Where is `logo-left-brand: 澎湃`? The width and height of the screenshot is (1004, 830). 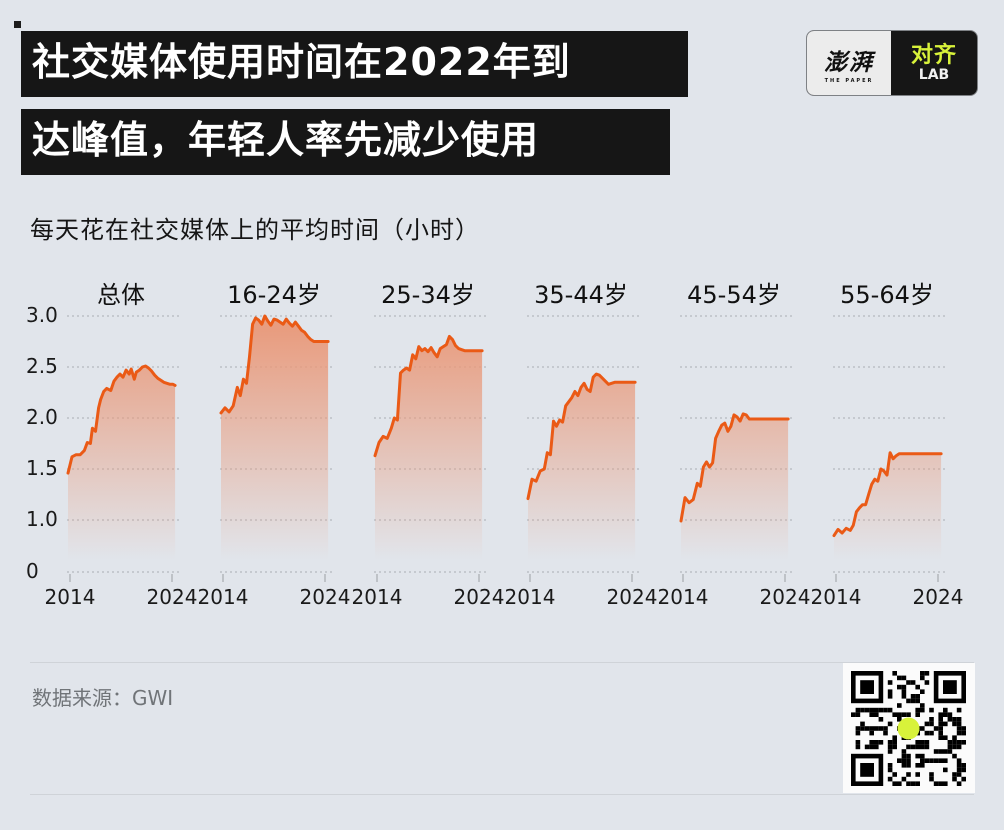 logo-left-brand: 澎湃 is located at coordinates (849, 62).